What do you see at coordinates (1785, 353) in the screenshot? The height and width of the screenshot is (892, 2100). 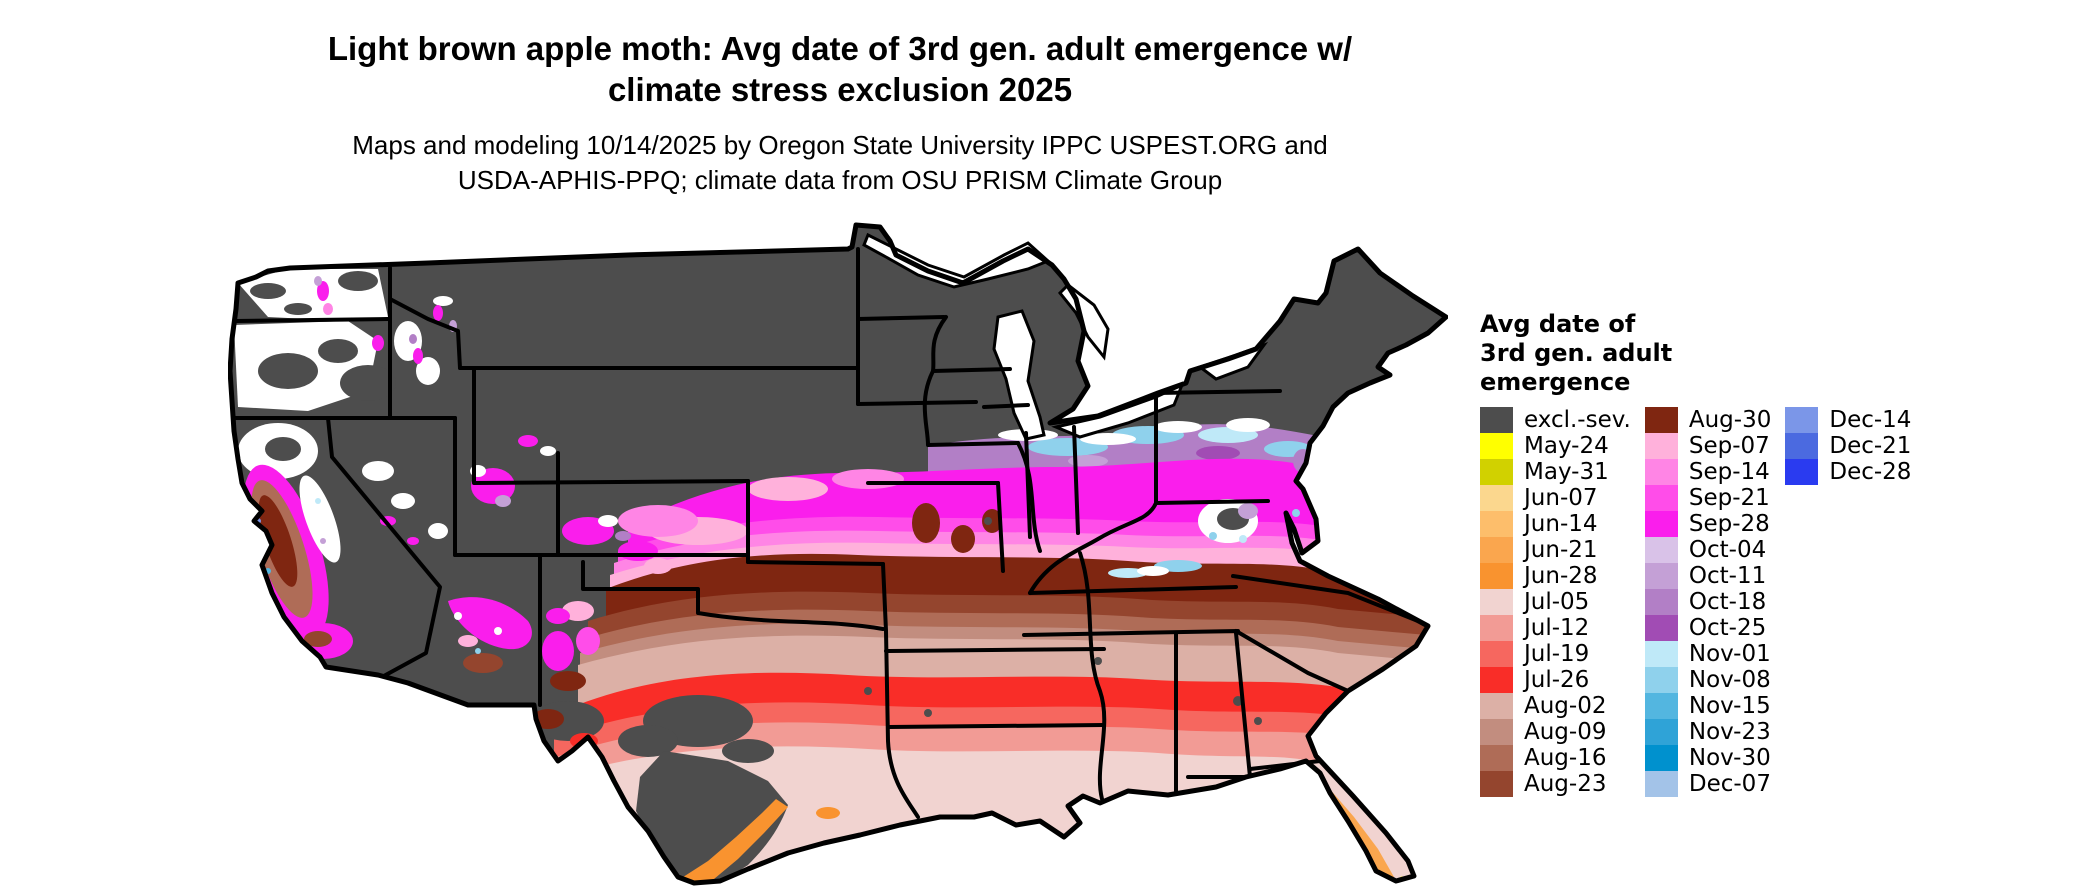 I see `legend-title: Avg date of 3rd gen. adult emergence` at bounding box center [1785, 353].